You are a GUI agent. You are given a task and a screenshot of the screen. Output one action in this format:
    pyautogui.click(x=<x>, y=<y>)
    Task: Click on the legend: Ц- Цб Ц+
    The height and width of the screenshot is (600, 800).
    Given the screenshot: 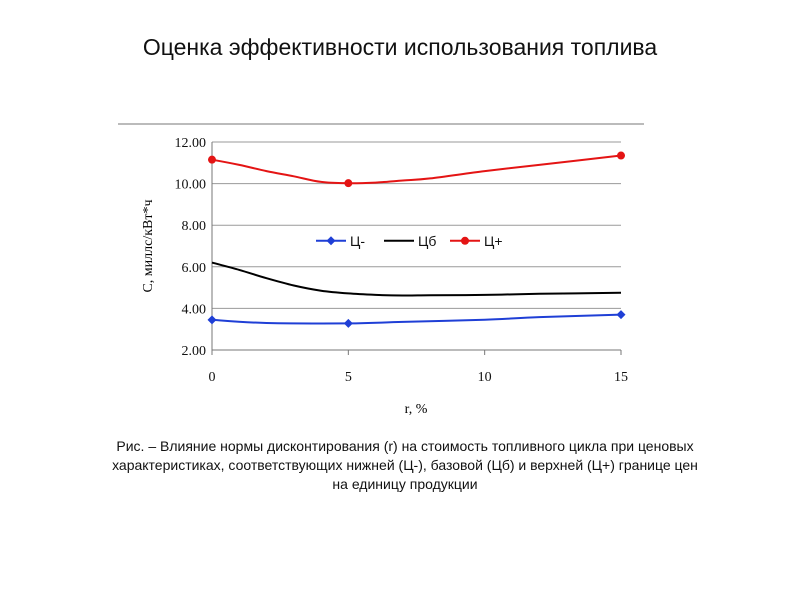 What is the action you would take?
    pyautogui.click(x=409, y=241)
    